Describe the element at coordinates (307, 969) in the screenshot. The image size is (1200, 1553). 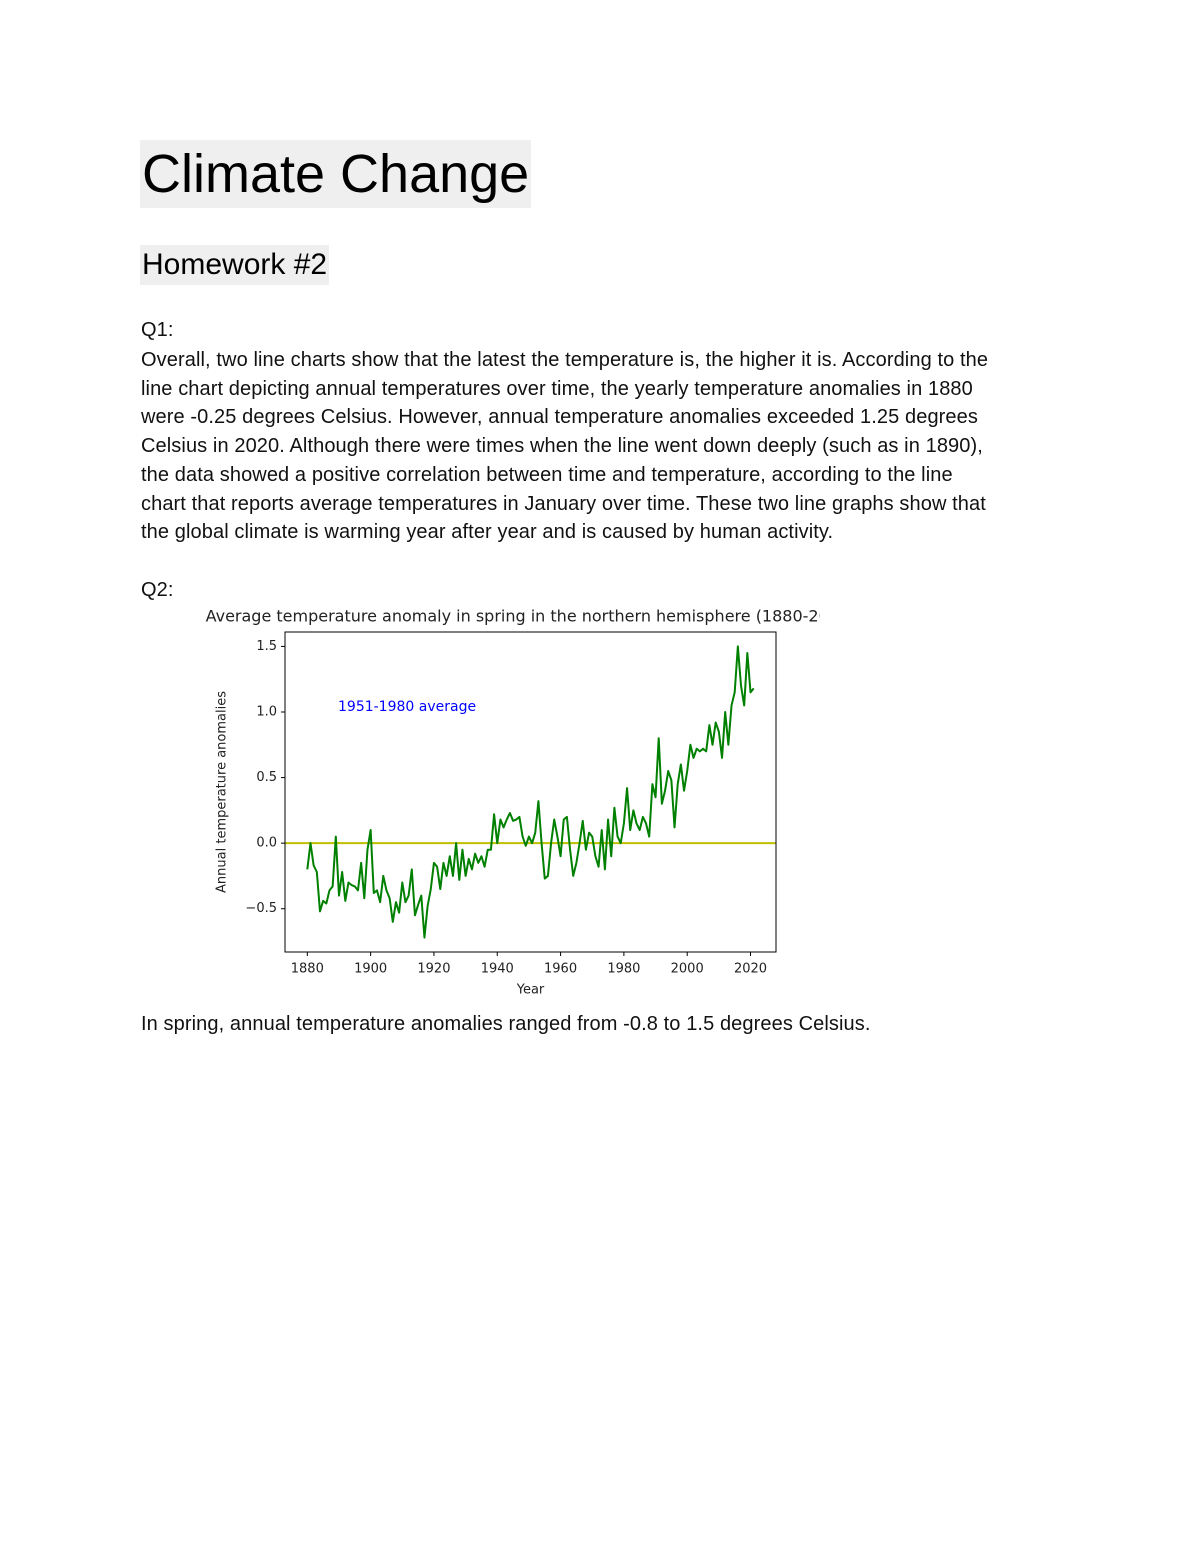
I see `x-tick-label: 1880` at that location.